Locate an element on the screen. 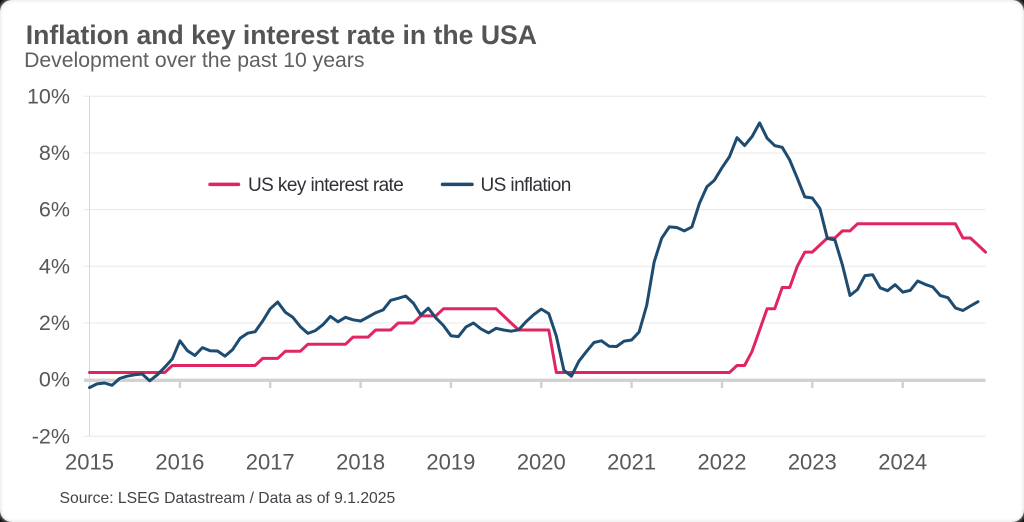 Image resolution: width=1024 pixels, height=522 pixels. svg-text: 2018 is located at coordinates (360, 462).